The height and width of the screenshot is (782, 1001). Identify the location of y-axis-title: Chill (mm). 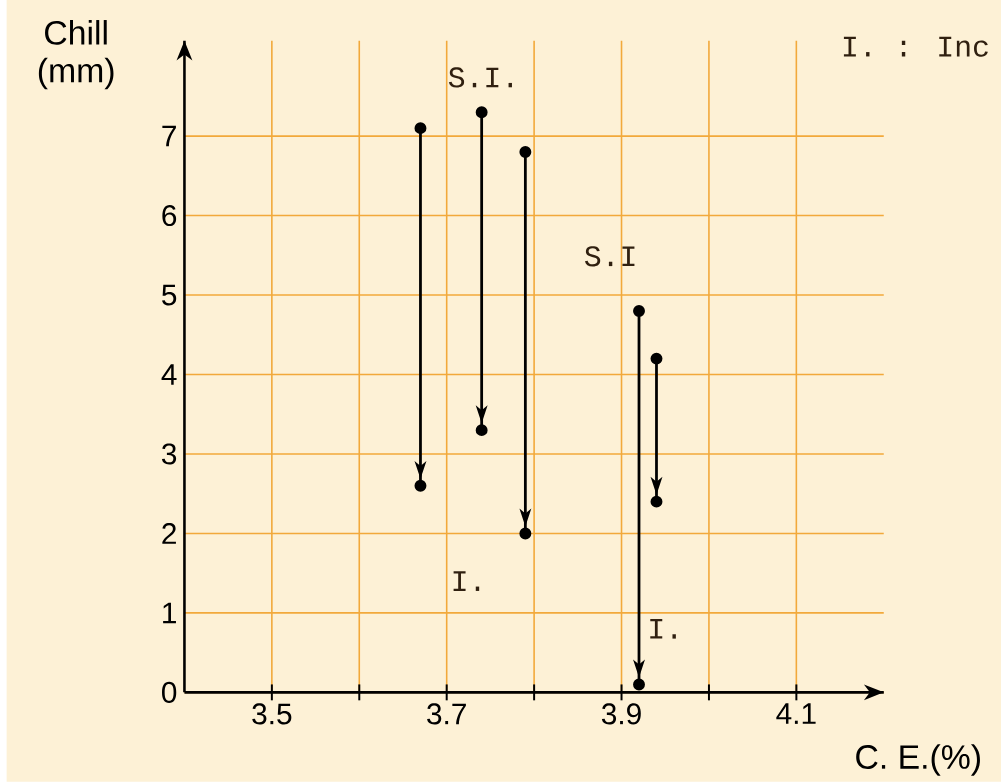
(76, 54).